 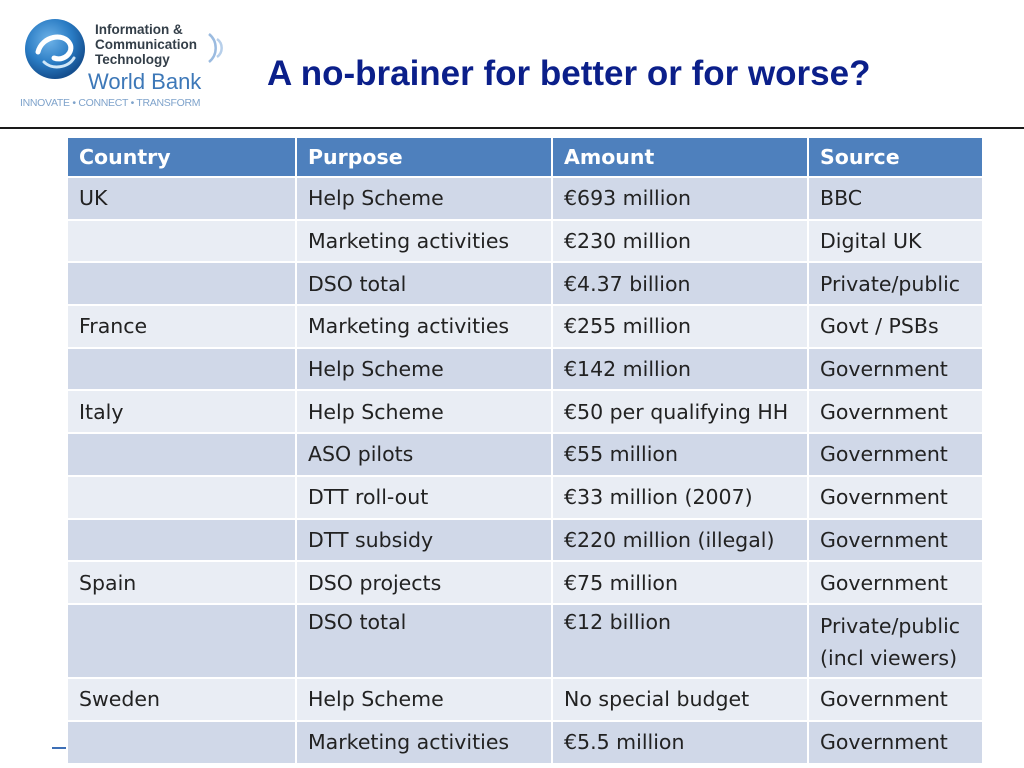 What do you see at coordinates (896, 640) in the screenshot?
I see `cell-source: Private/public (incl viewers)` at bounding box center [896, 640].